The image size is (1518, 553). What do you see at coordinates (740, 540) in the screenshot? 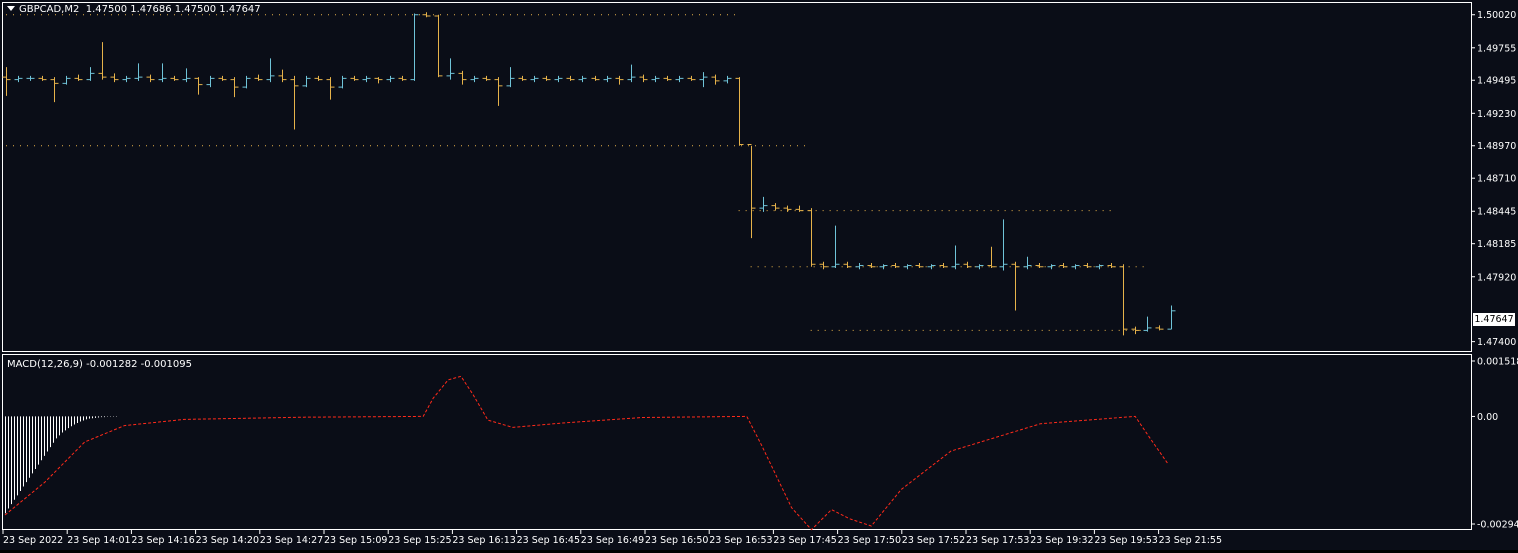
I see `time-tick-label: 23 Sep 16:53` at bounding box center [740, 540].